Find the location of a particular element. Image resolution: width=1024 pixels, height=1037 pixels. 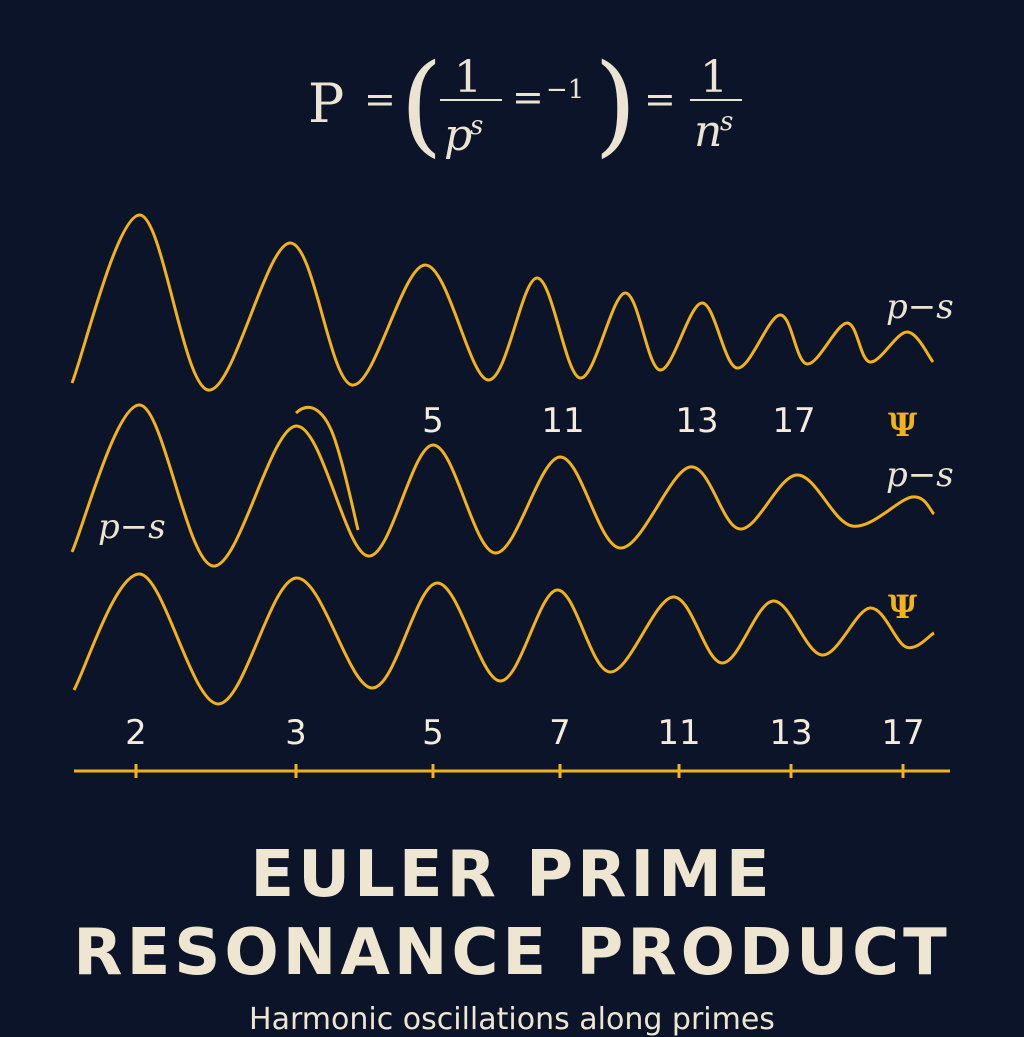

axis-prime-label: 5 is located at coordinates (433, 733).